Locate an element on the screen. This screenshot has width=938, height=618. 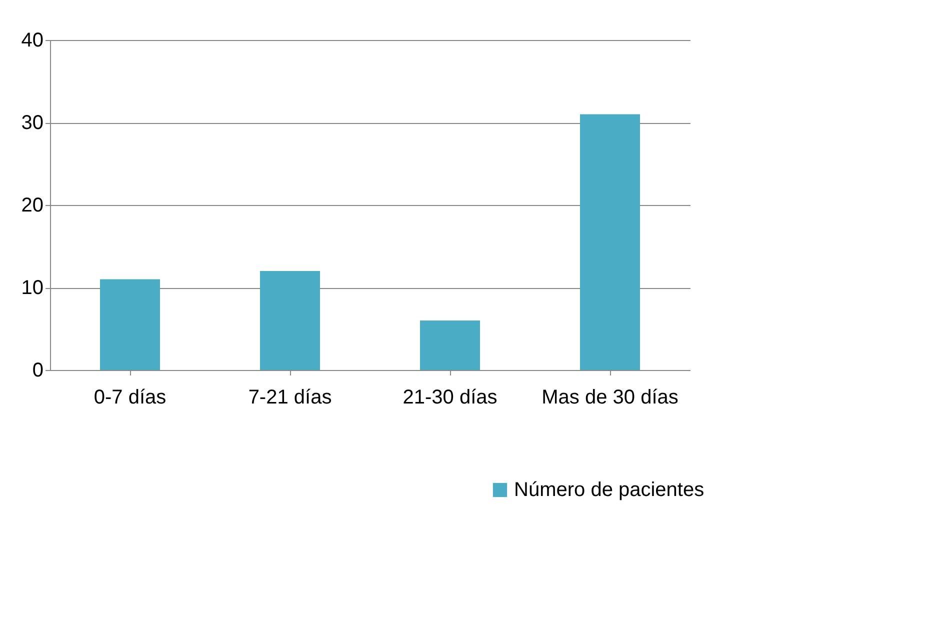
x-tick-label: Mas de 30 días is located at coordinates (610, 397).